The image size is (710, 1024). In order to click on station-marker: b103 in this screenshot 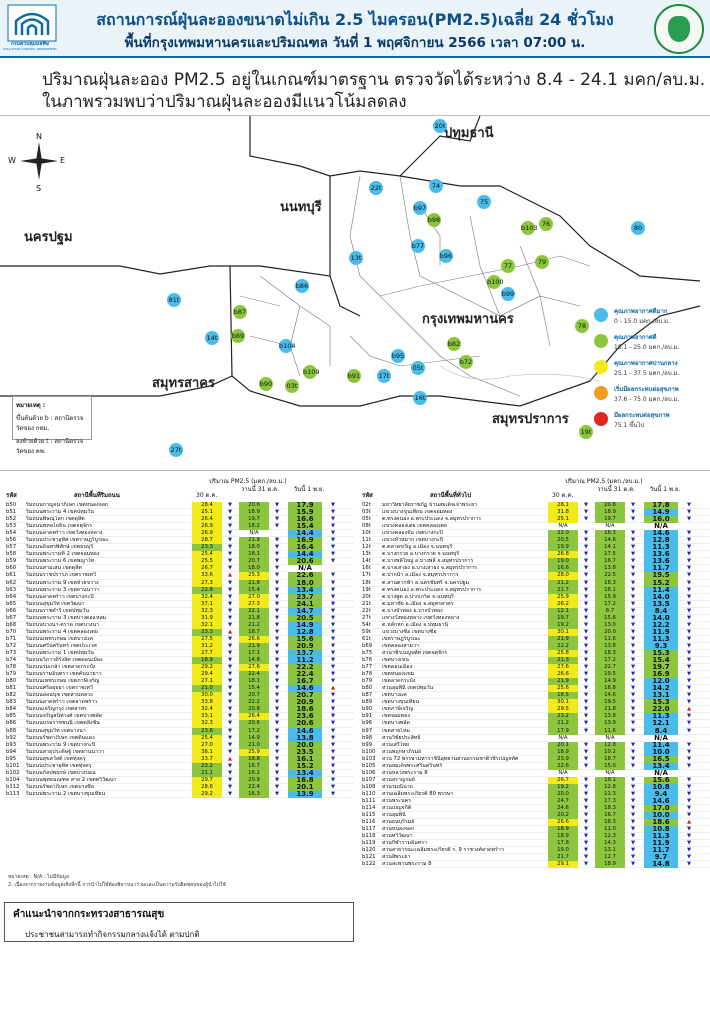, I will do `click(529, 228)`.